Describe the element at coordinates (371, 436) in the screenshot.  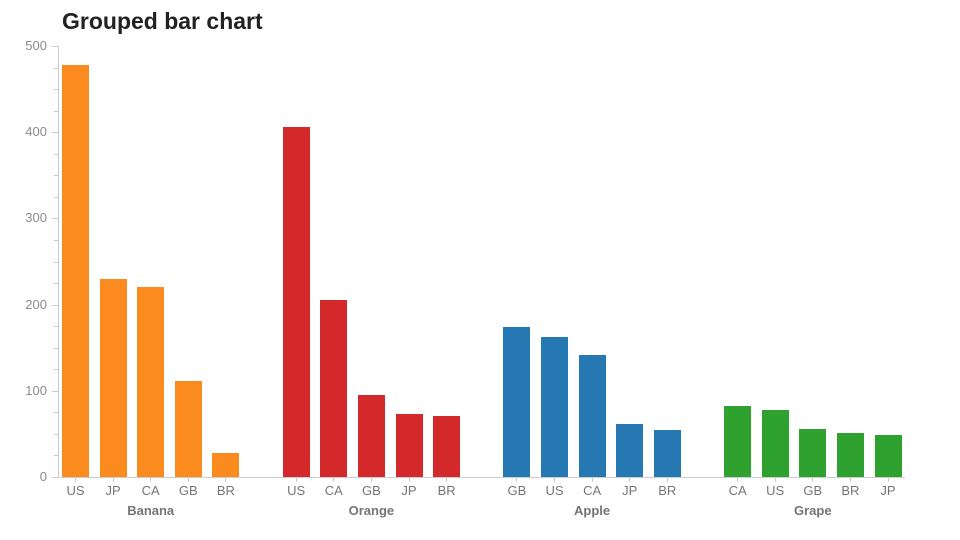
I see `bar-orange-gb` at that location.